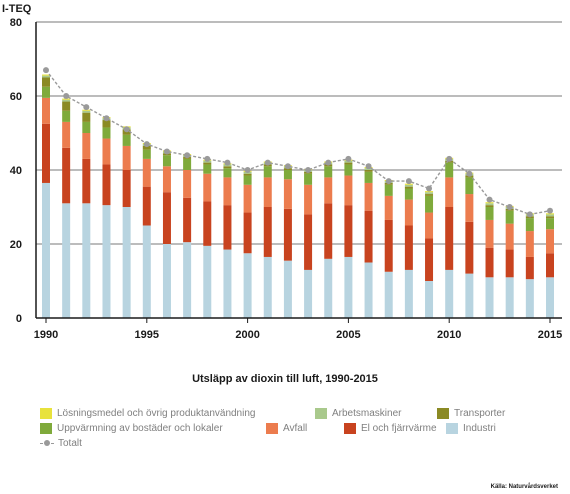  Describe the element at coordinates (16, 23) in the screenshot. I see `y-tick-label: 80` at that location.